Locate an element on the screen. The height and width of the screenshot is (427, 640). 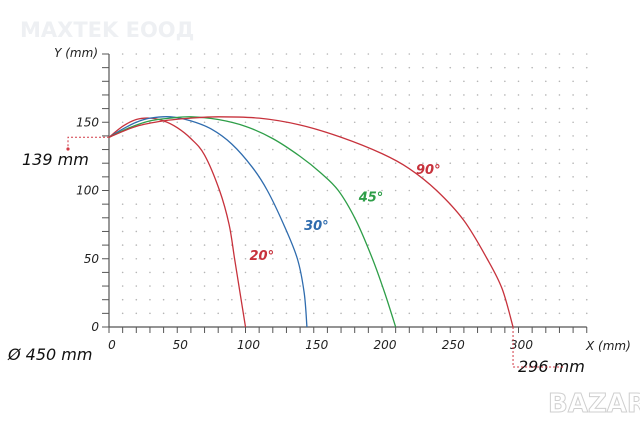
x-tick-label: 150 is located at coordinates (316, 345).